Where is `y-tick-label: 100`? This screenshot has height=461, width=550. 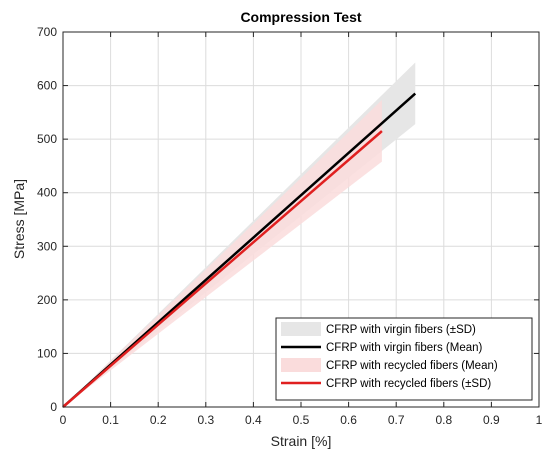 y-tick-label: 100 is located at coordinates (47, 353).